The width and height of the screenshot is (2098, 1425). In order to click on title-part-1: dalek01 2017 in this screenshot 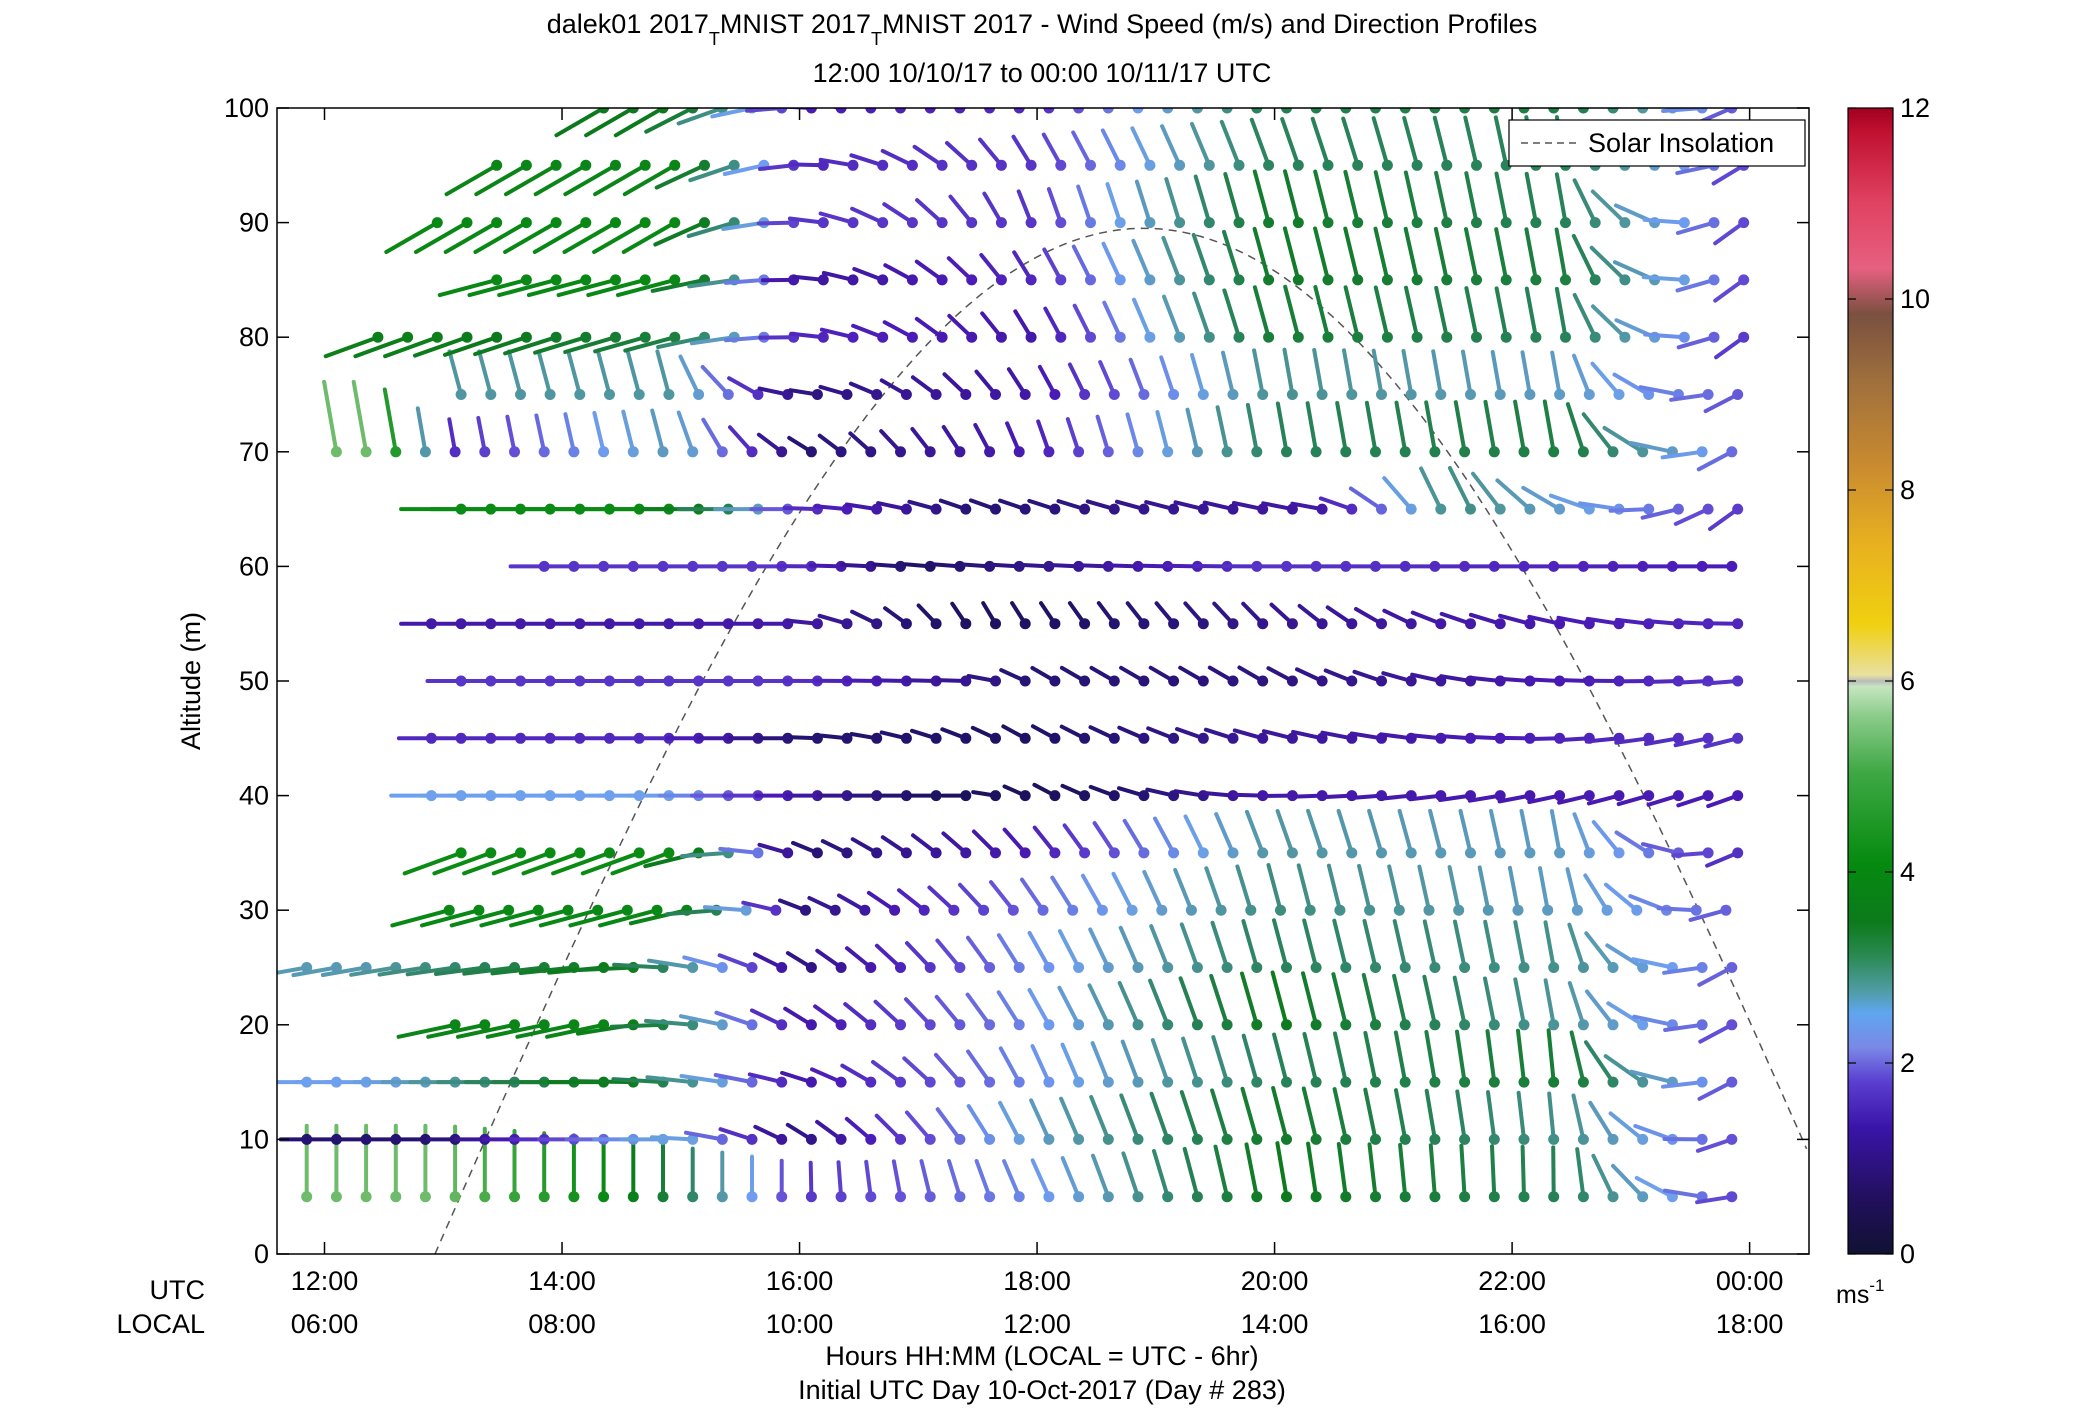, I will do `click(628, 24)`.